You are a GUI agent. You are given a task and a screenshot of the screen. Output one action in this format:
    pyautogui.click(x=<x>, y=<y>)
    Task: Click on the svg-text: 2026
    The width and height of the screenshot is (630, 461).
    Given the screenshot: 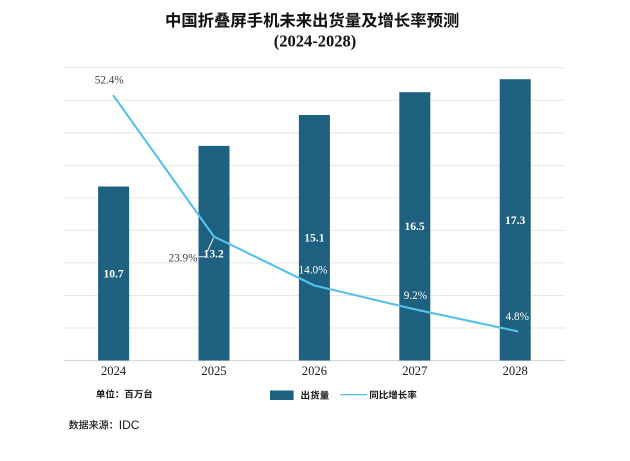 What is the action you would take?
    pyautogui.click(x=314, y=371)
    